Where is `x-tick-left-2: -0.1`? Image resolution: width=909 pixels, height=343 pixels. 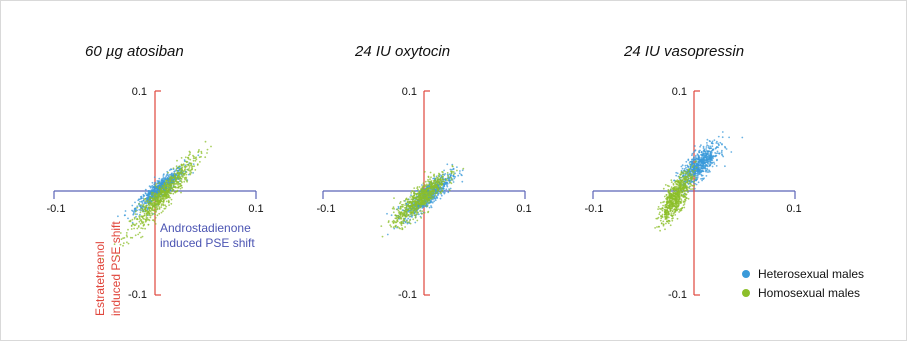
x-tick-left-2: -0.1 is located at coordinates (326, 209).